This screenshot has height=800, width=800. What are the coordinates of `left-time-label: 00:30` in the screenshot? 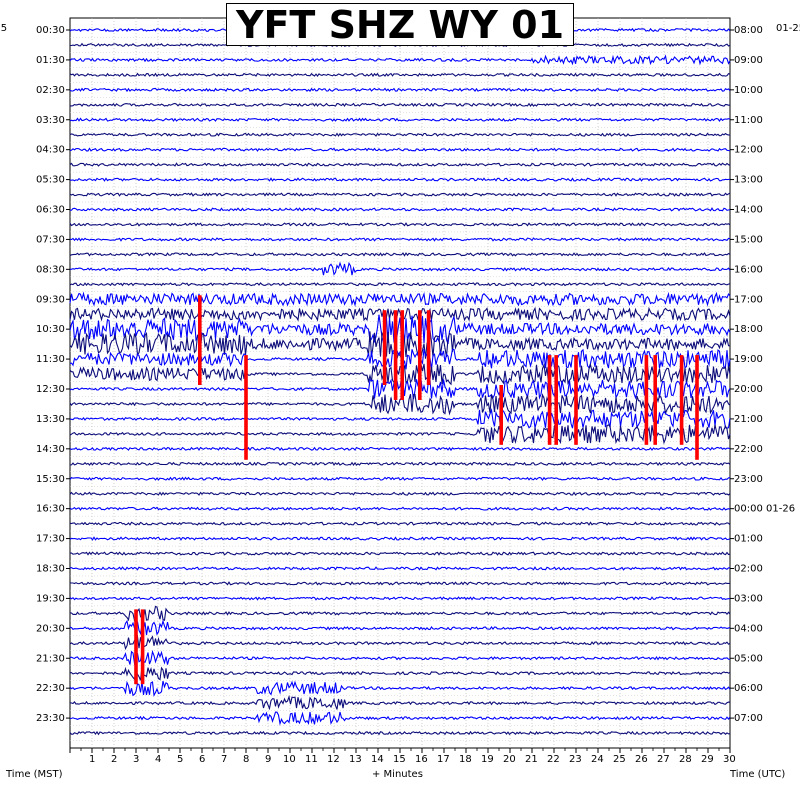 It's located at (50, 30).